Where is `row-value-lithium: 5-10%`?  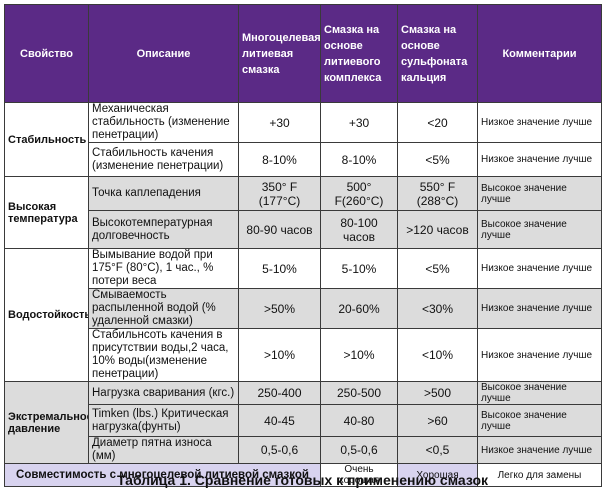
row-value-lithium: 5-10% is located at coordinates (279, 268).